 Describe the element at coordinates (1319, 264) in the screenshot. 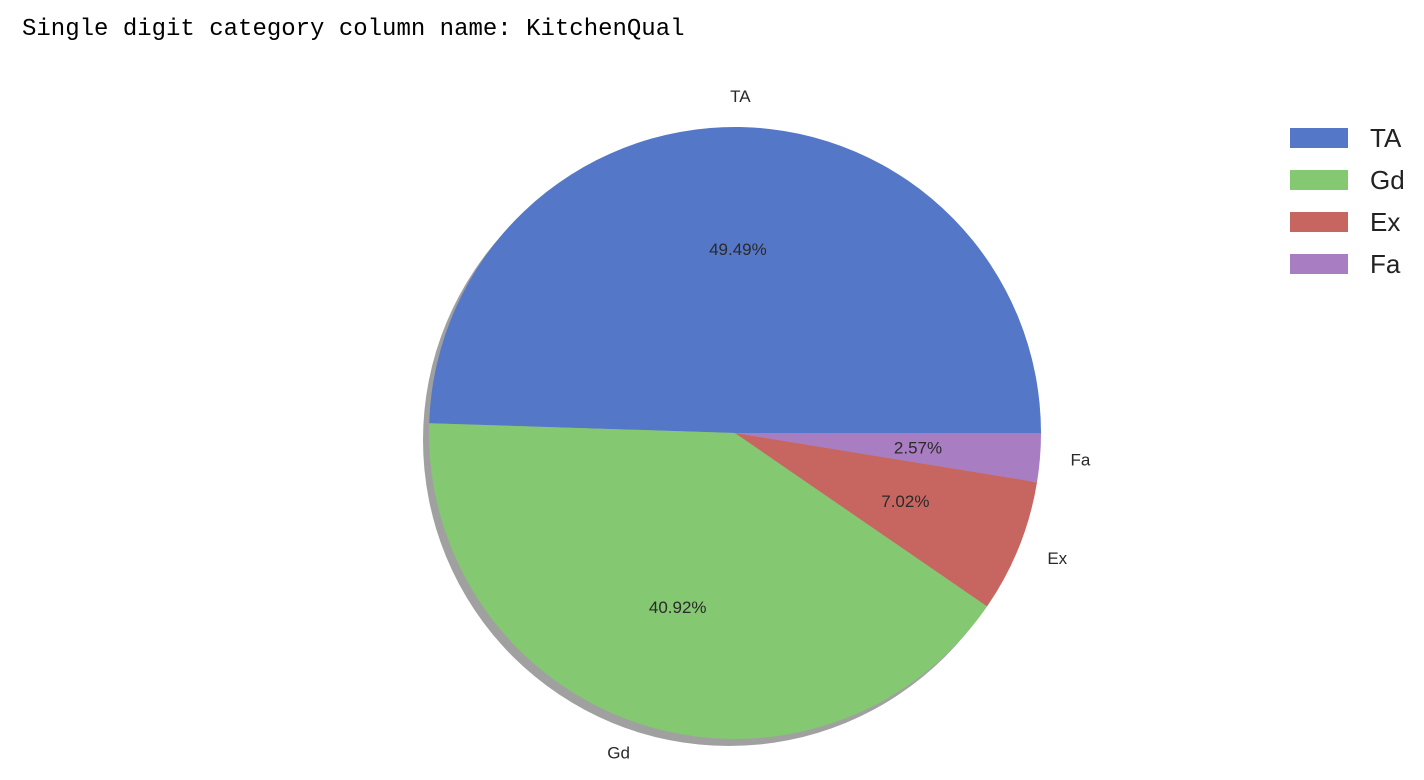

I see `legend-swatch-fa` at that location.